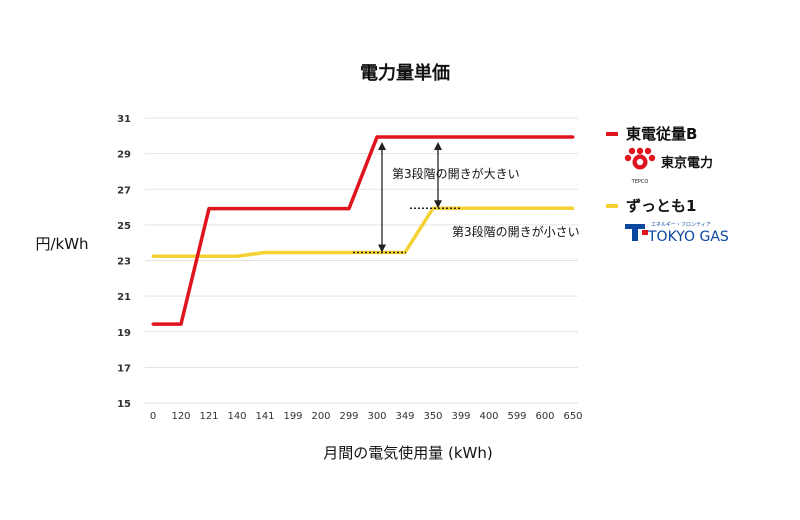 The height and width of the screenshot is (520, 800). I want to click on x-tick-label: 0, so click(153, 416).